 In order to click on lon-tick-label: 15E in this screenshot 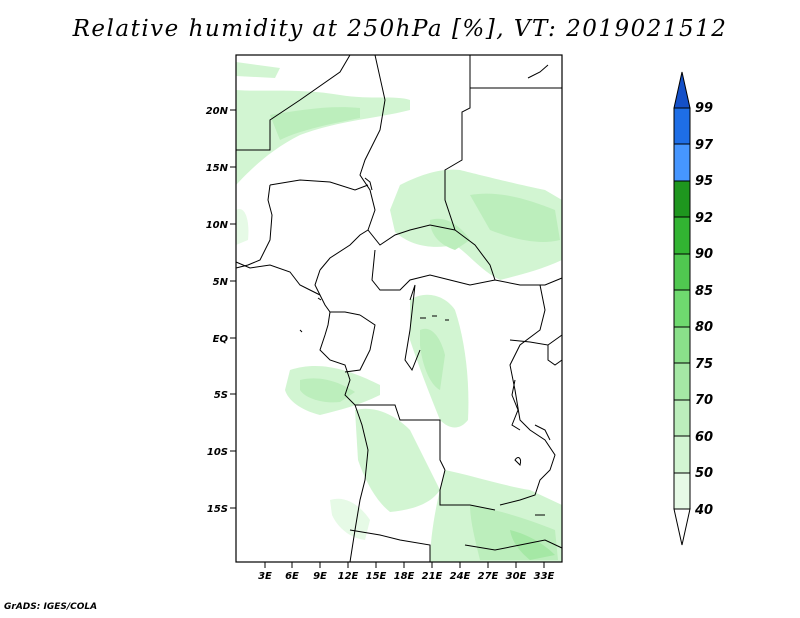, I will do `click(376, 576)`.